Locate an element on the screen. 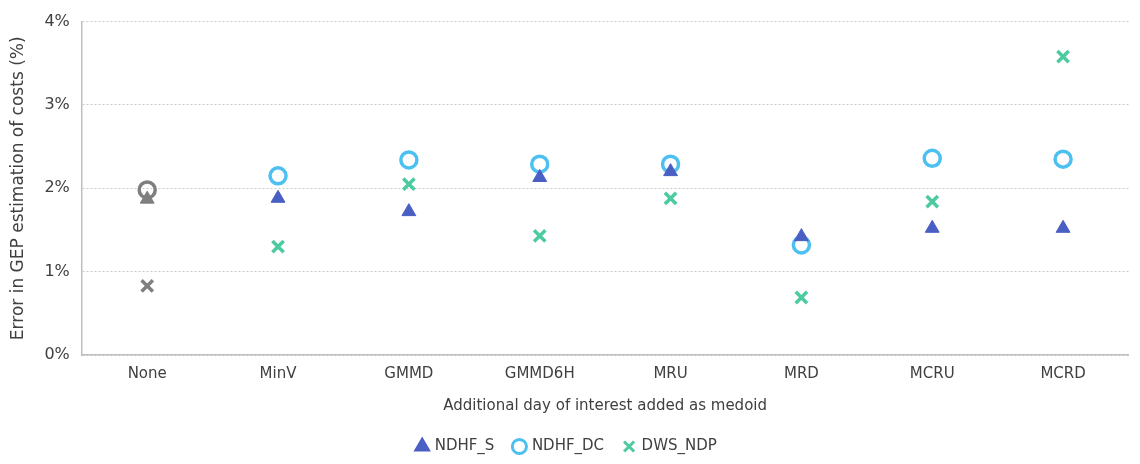 This screenshot has height=464, width=1140. y-tick-label: 4% is located at coordinates (57, 20).